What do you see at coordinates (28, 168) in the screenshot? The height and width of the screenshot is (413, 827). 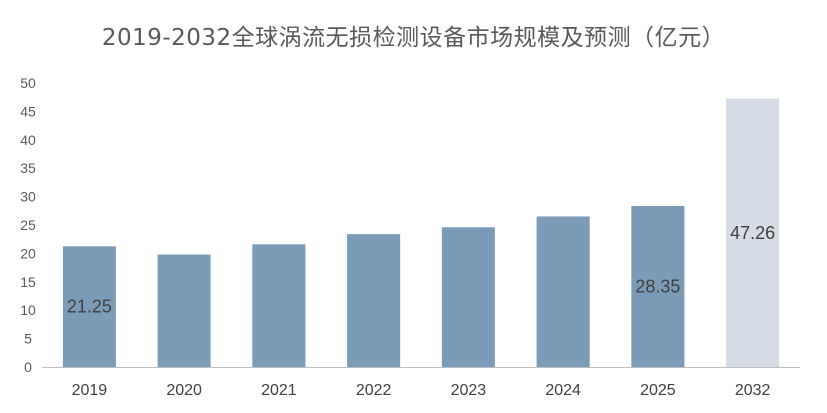 I see `y-tick-label: 35` at bounding box center [28, 168].